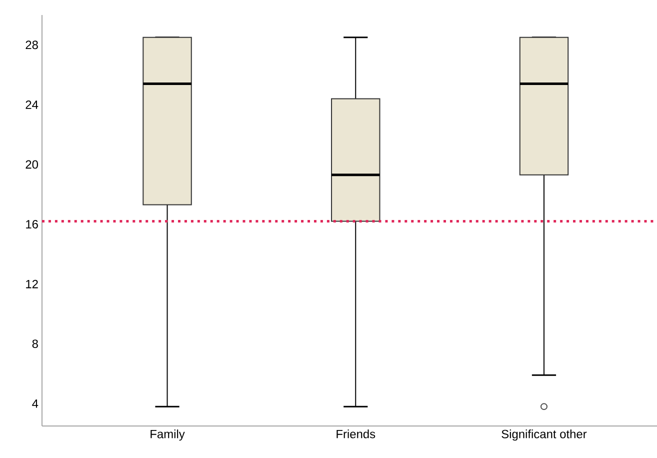 The width and height of the screenshot is (657, 458). What do you see at coordinates (167, 435) in the screenshot?
I see `x-tick-label: Family` at bounding box center [167, 435].